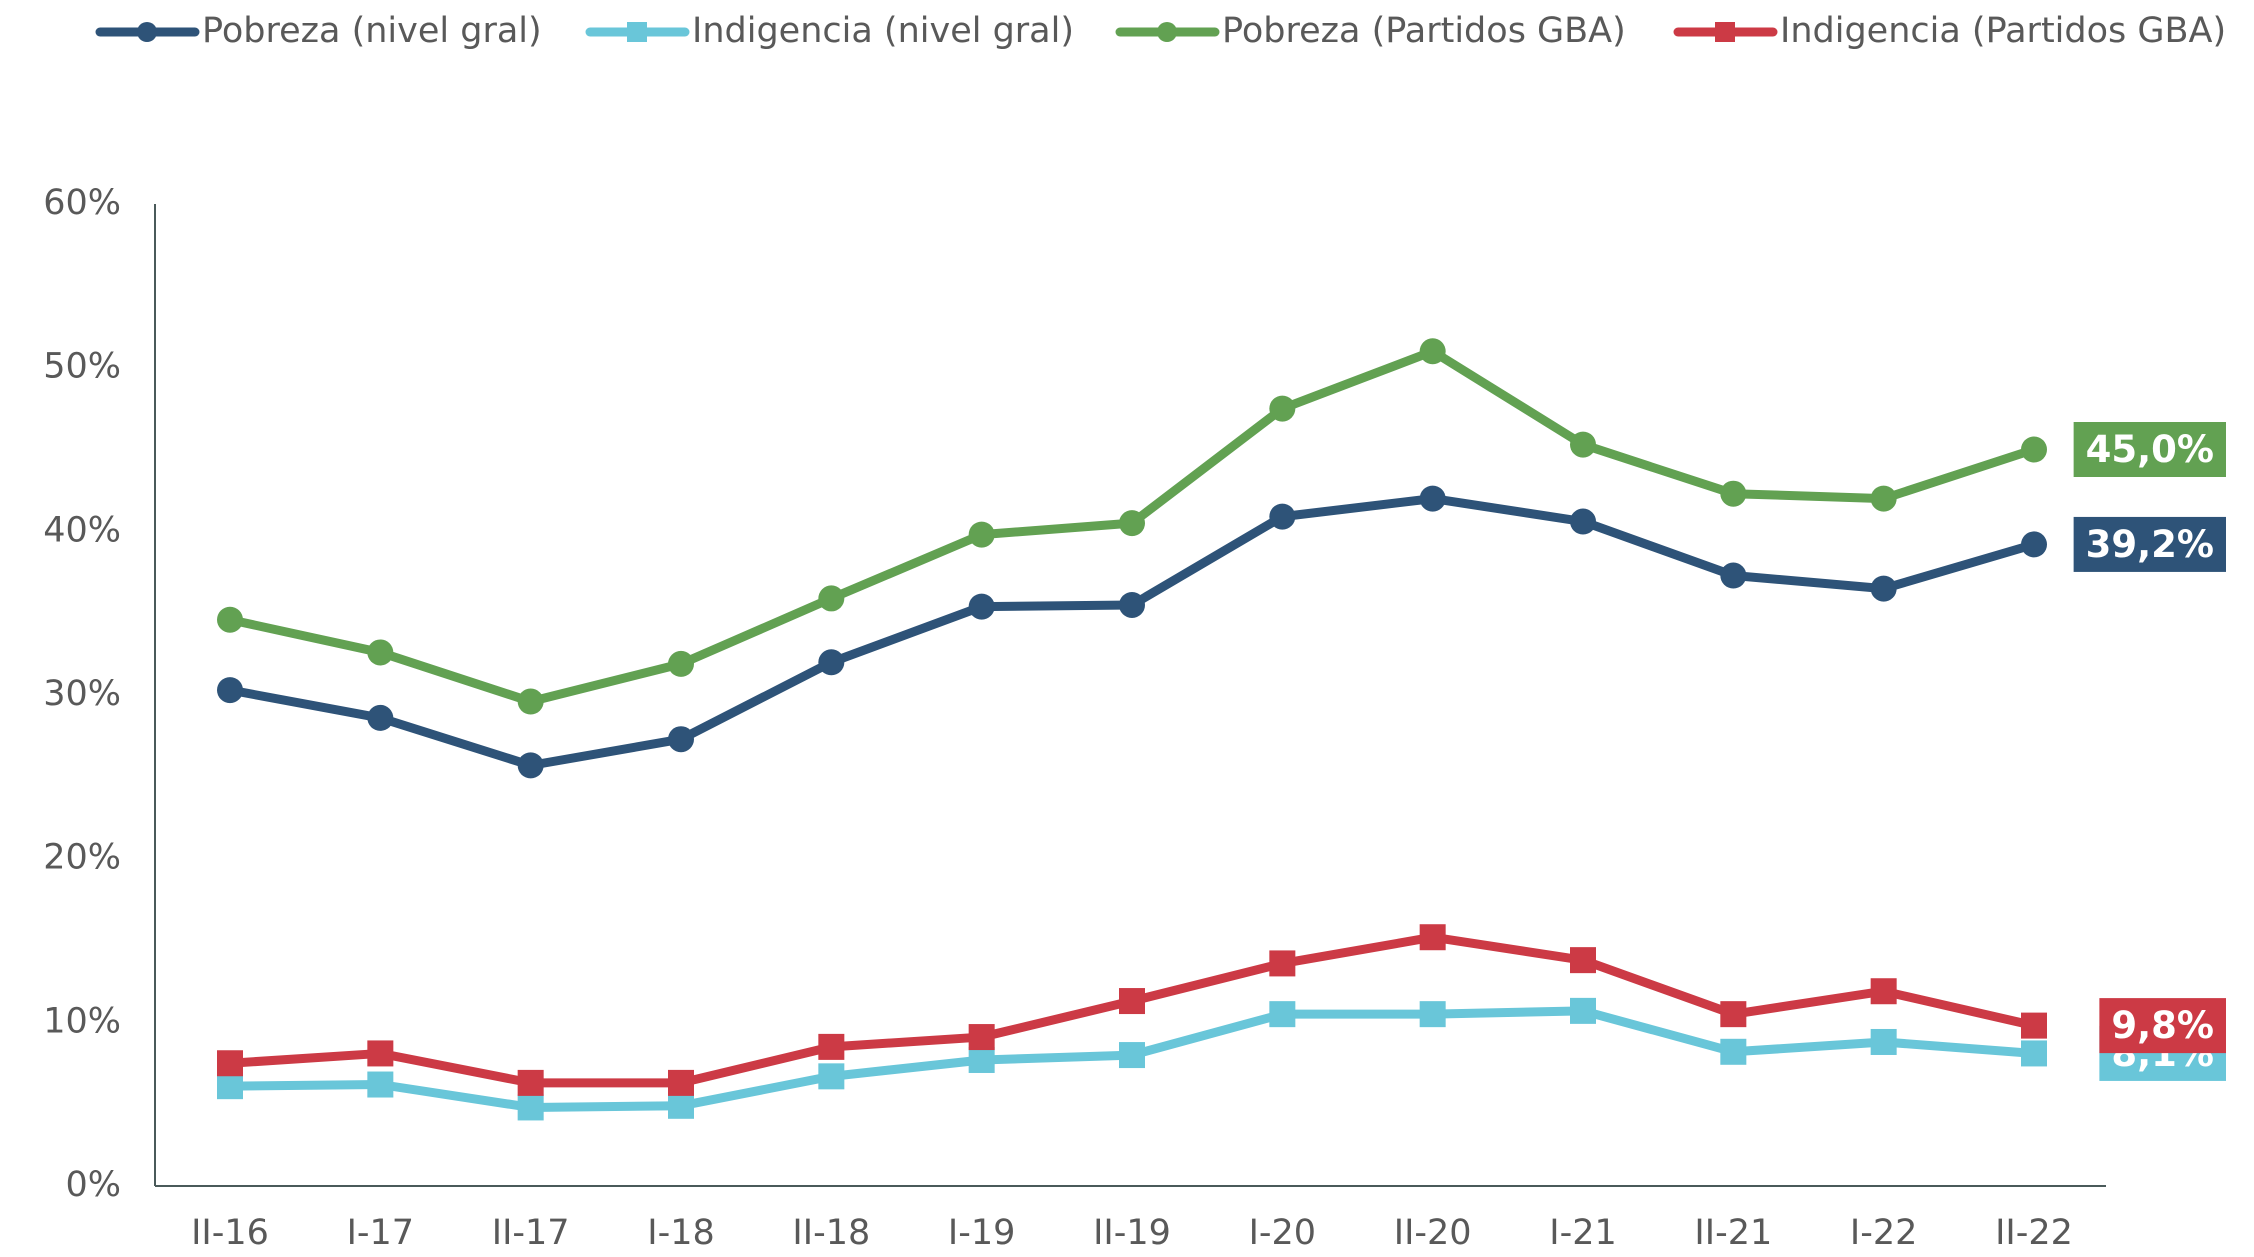 The width and height of the screenshot is (2254, 1257). What do you see at coordinates (230, 1233) in the screenshot?
I see `x-tick-label: II-16` at bounding box center [230, 1233].